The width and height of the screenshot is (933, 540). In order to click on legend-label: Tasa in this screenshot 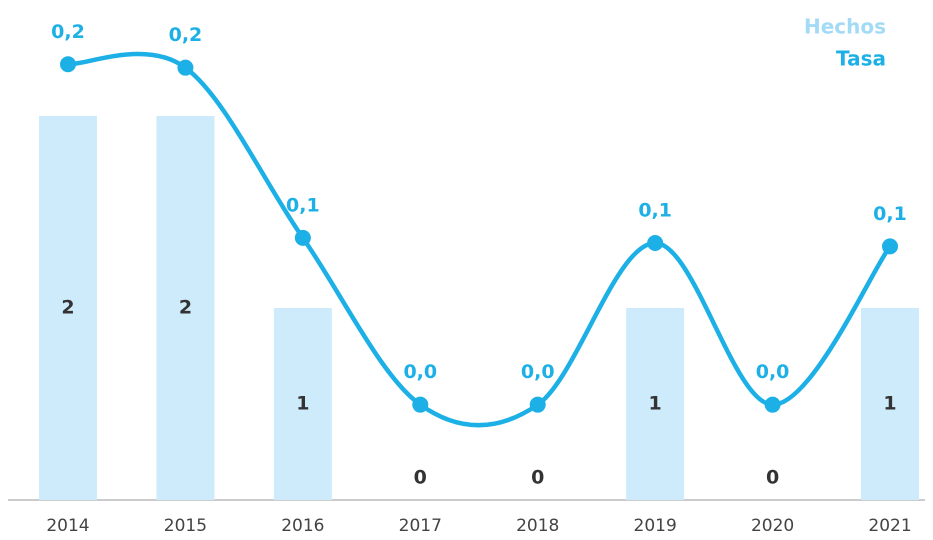, I will do `click(861, 59)`.